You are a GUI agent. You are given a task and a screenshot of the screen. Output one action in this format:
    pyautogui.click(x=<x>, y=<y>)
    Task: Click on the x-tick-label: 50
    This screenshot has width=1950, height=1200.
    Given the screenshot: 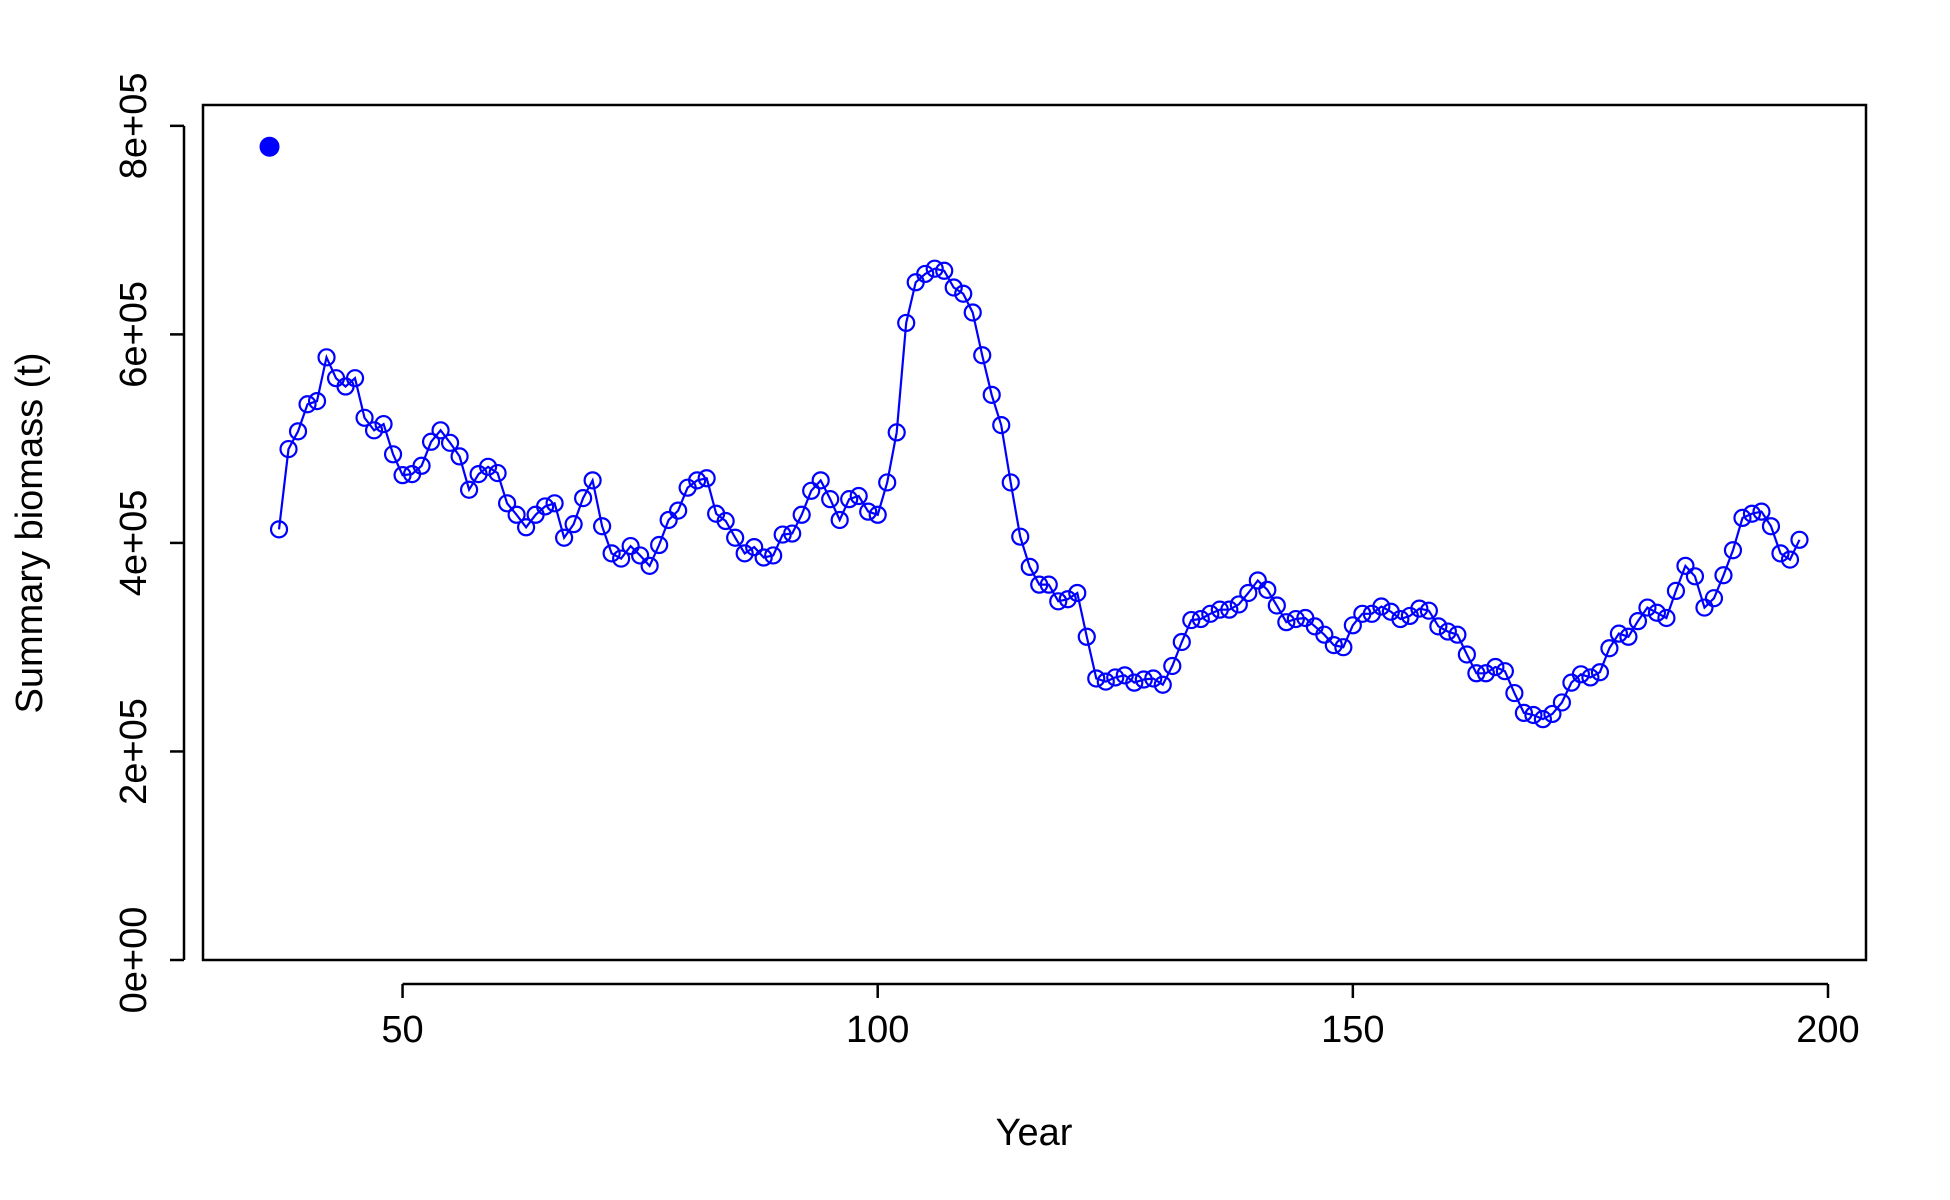 What is the action you would take?
    pyautogui.click(x=402, y=1030)
    